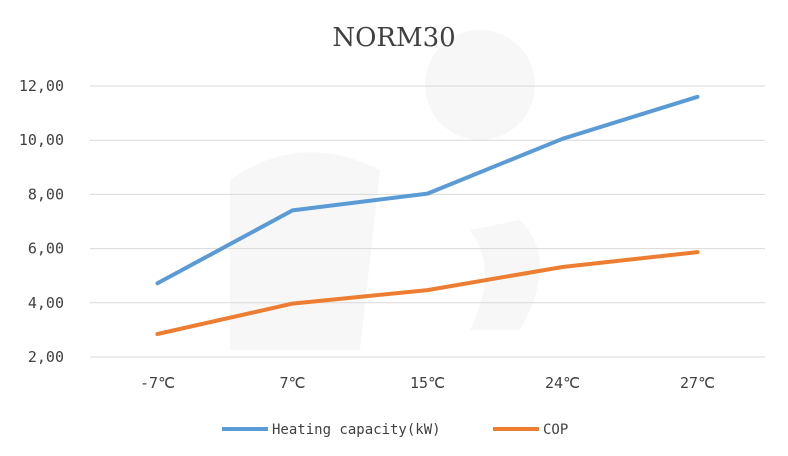 The image size is (788, 456). What do you see at coordinates (356, 430) in the screenshot?
I see `legend-label-heating-capacity: Heating capacity(kW)` at bounding box center [356, 430].